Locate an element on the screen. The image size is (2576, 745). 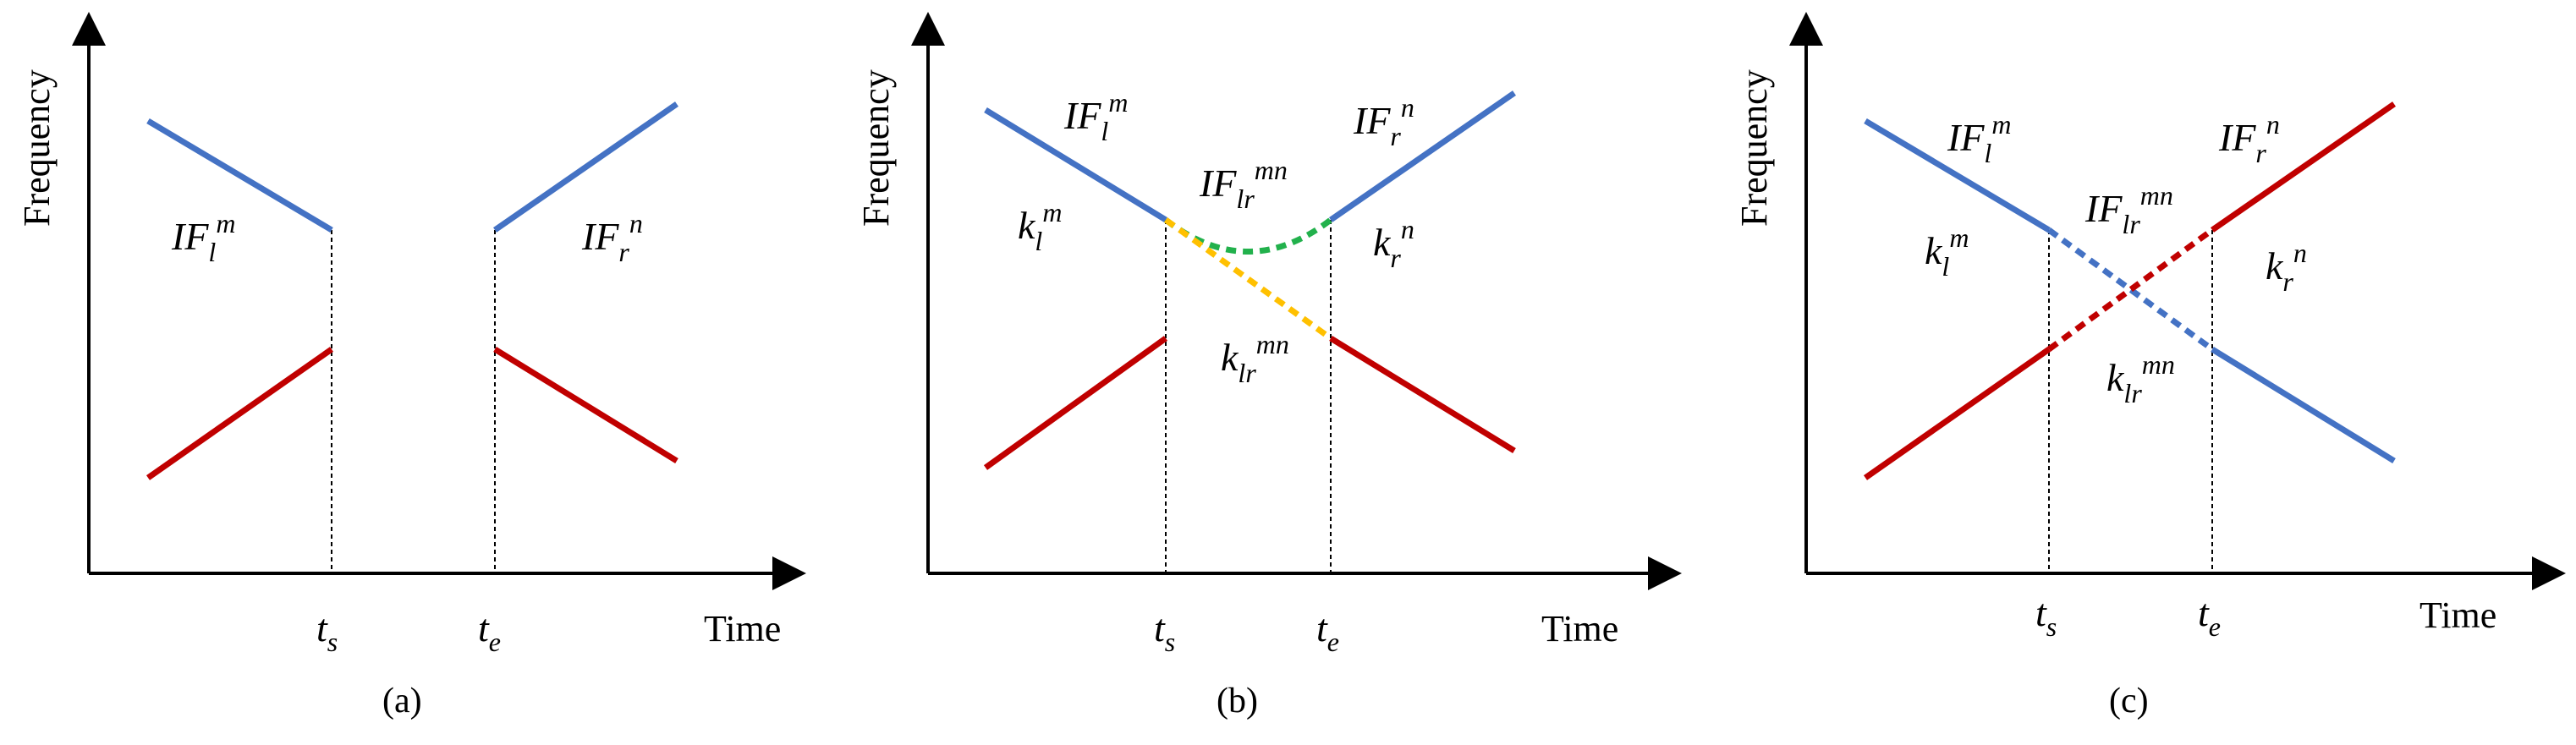
panel-b-blue-right-line is located at coordinates (1422, 156).